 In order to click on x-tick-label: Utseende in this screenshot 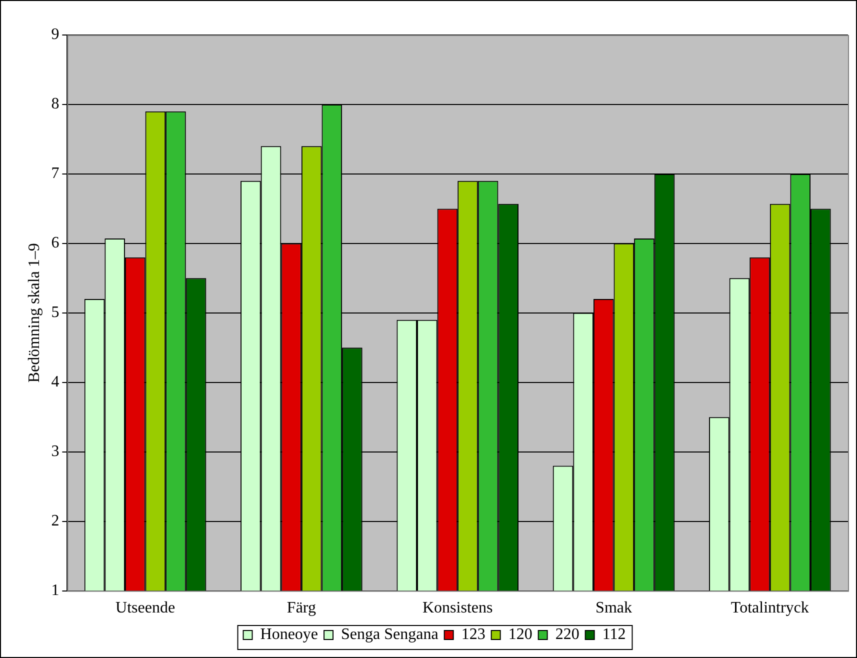, I will do `click(146, 608)`.